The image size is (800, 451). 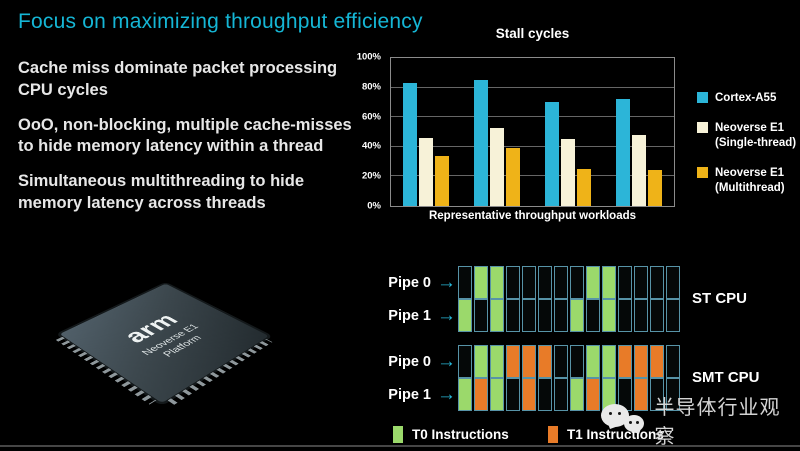 I want to click on wechat-bubble-large, so click(x=615, y=415).